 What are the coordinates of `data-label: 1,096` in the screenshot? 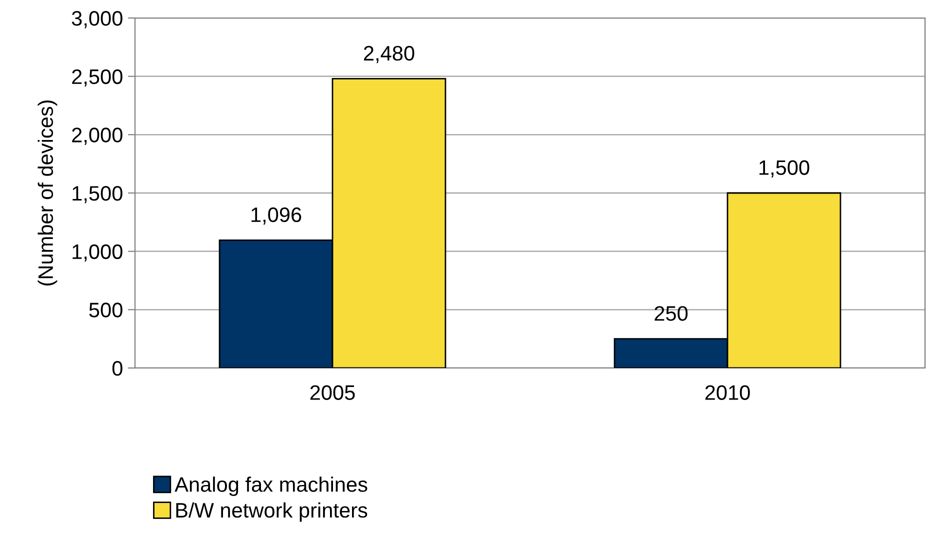 It's located at (277, 216).